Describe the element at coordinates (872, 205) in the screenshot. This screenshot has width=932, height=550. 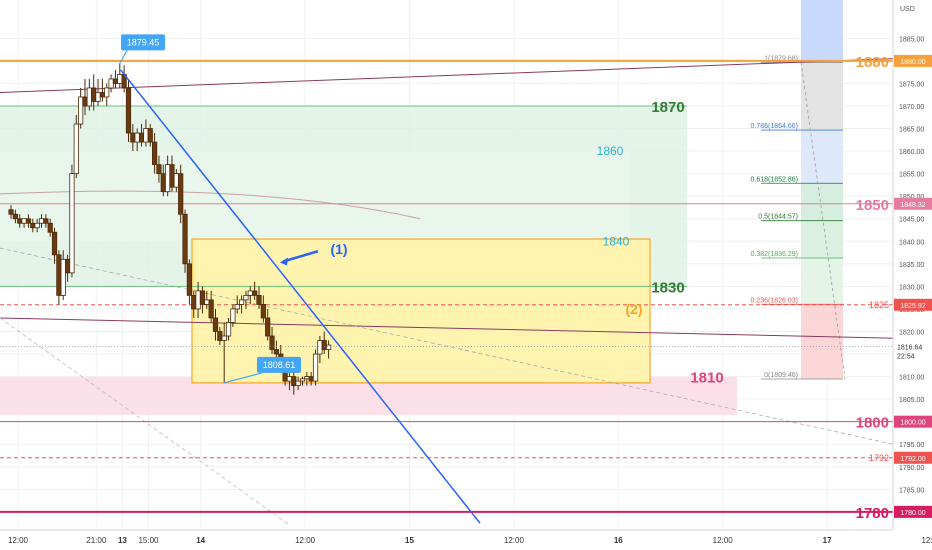
I see `level-label: 1850` at that location.